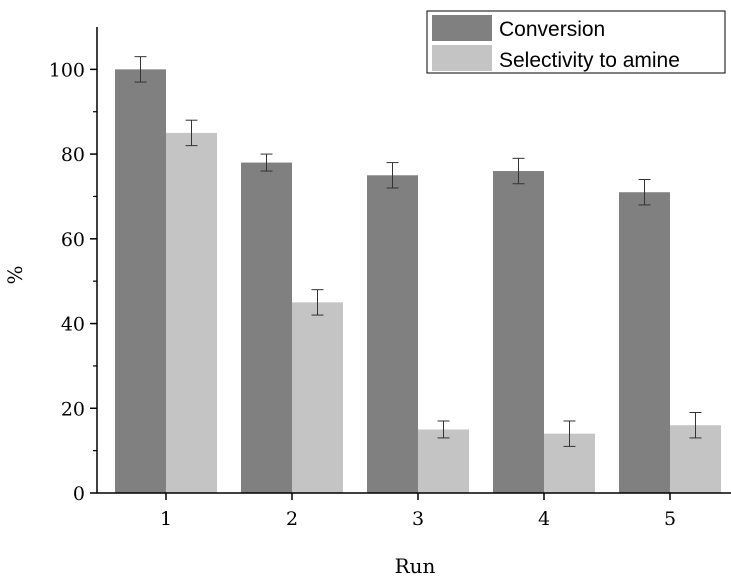  I want to click on y-tick-label-0: 0, so click(79, 494).